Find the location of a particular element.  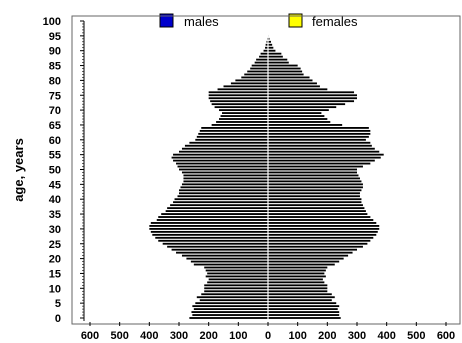

x-tick-label: 300 is located at coordinates (357, 336).